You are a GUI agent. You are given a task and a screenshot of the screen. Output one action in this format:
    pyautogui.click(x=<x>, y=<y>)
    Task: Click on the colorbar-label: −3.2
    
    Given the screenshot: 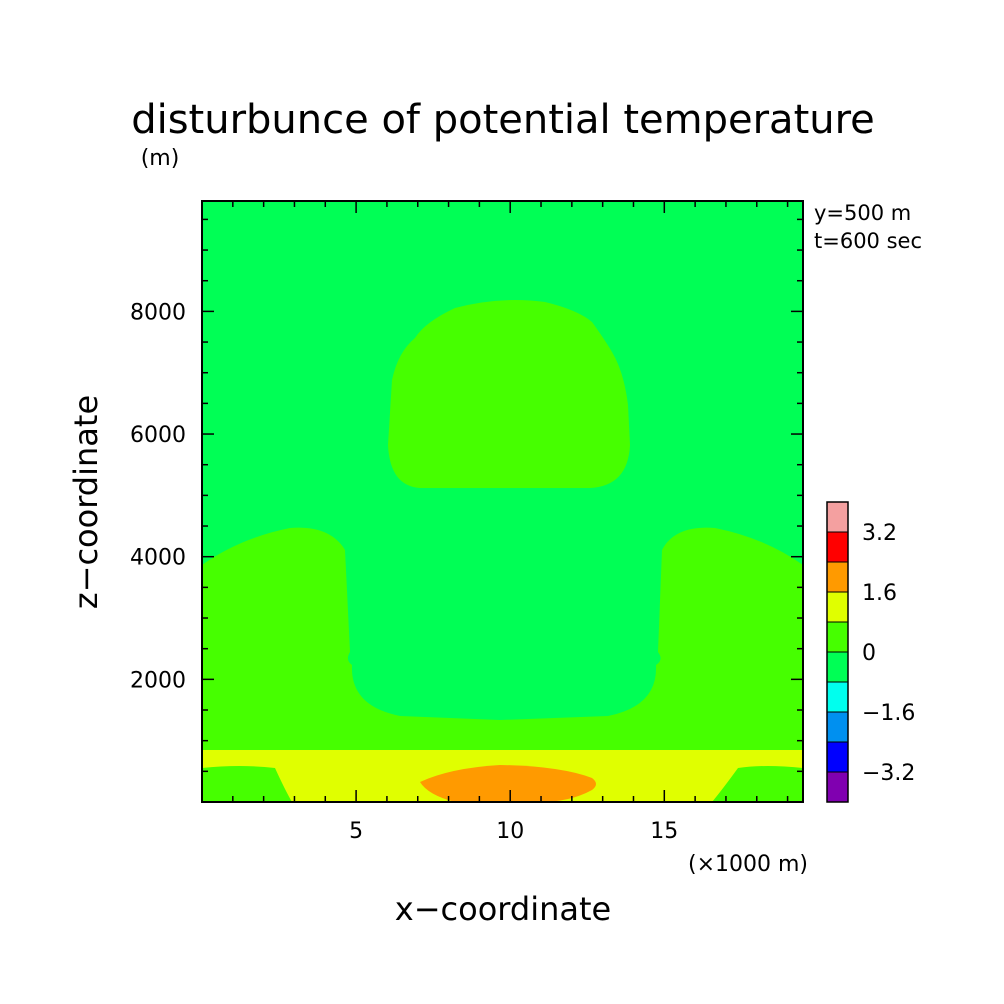 What is the action you would take?
    pyautogui.click(x=888, y=773)
    